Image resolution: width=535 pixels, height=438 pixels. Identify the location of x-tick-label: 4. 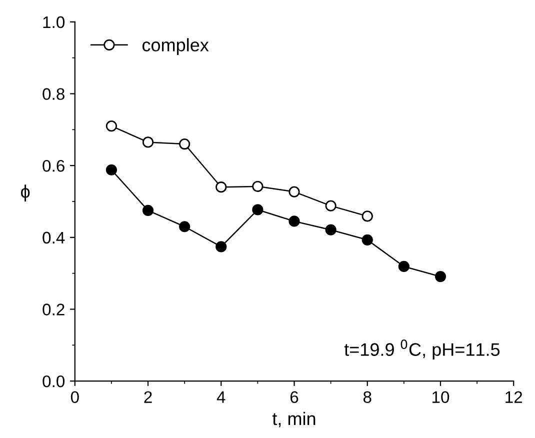
(221, 397).